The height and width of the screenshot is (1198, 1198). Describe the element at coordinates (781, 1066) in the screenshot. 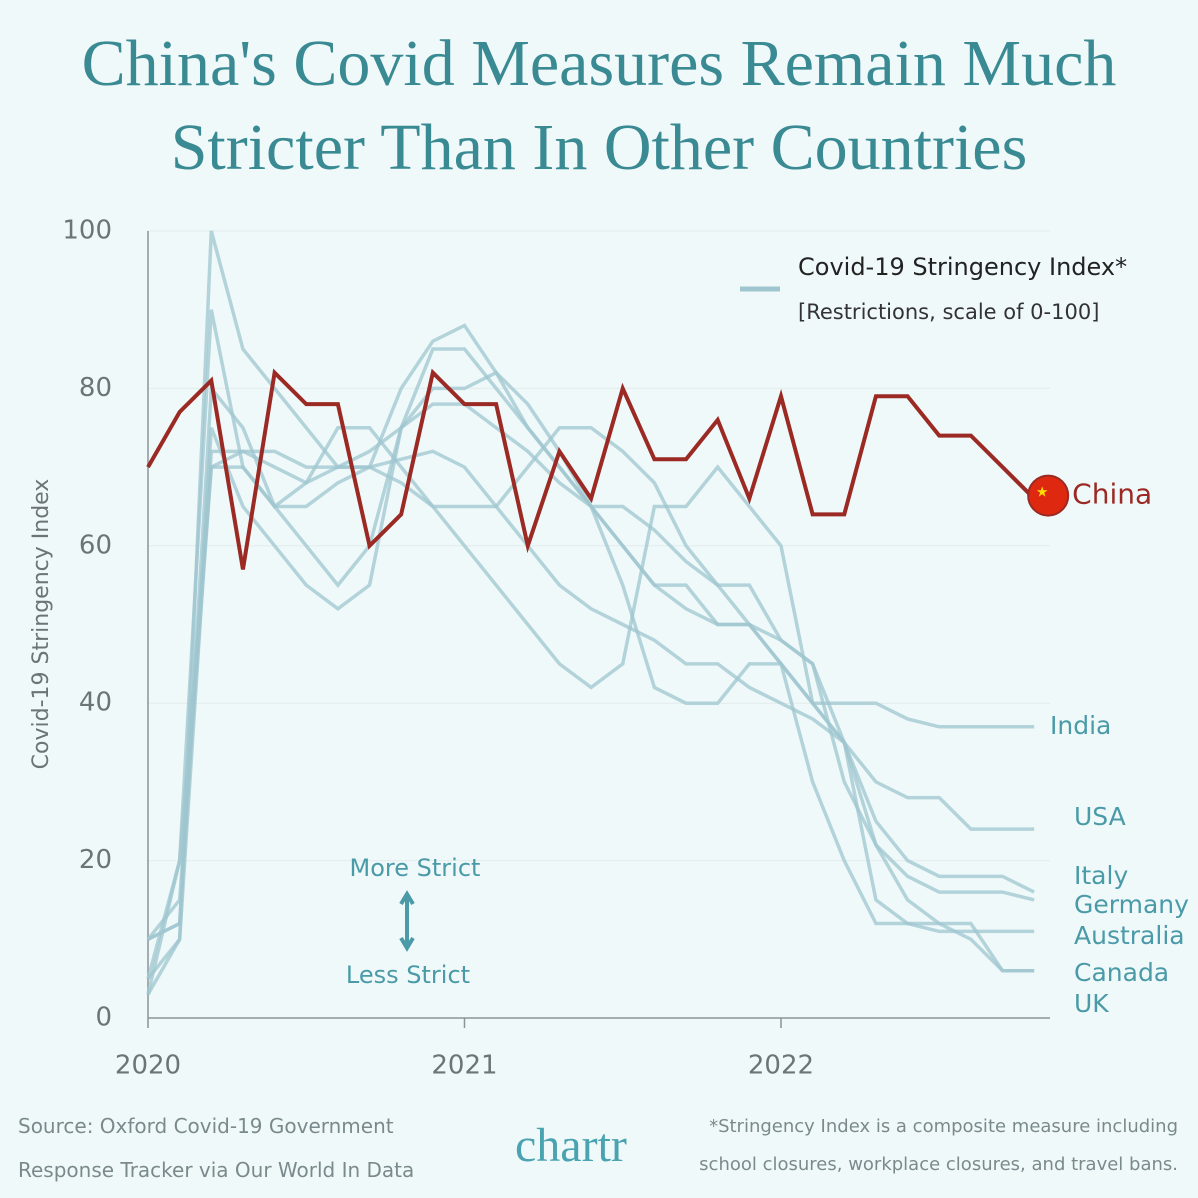

I see `x-tick-label: 2022` at that location.